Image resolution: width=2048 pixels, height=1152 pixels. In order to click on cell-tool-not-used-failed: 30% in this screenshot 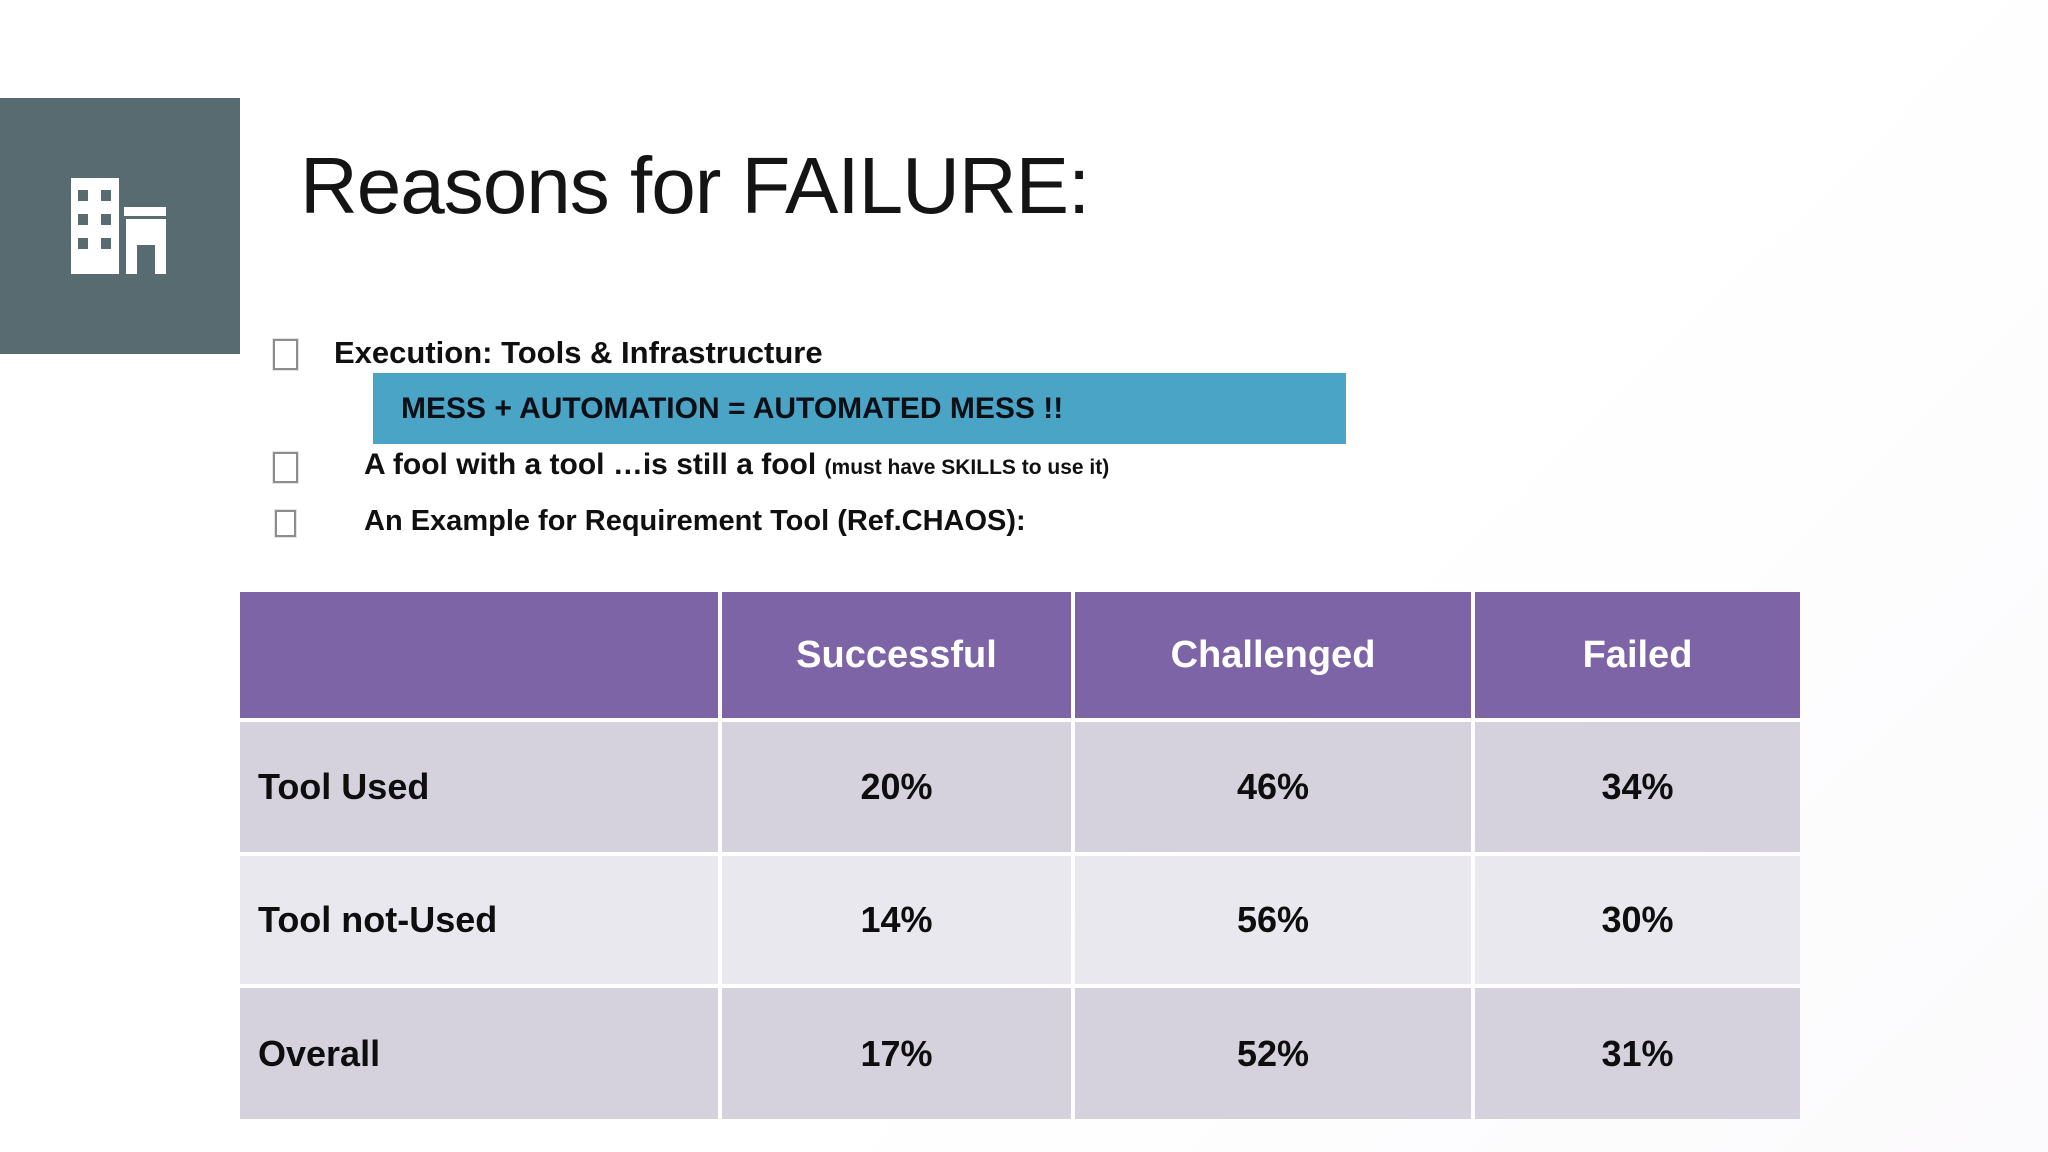, I will do `click(1637, 920)`.